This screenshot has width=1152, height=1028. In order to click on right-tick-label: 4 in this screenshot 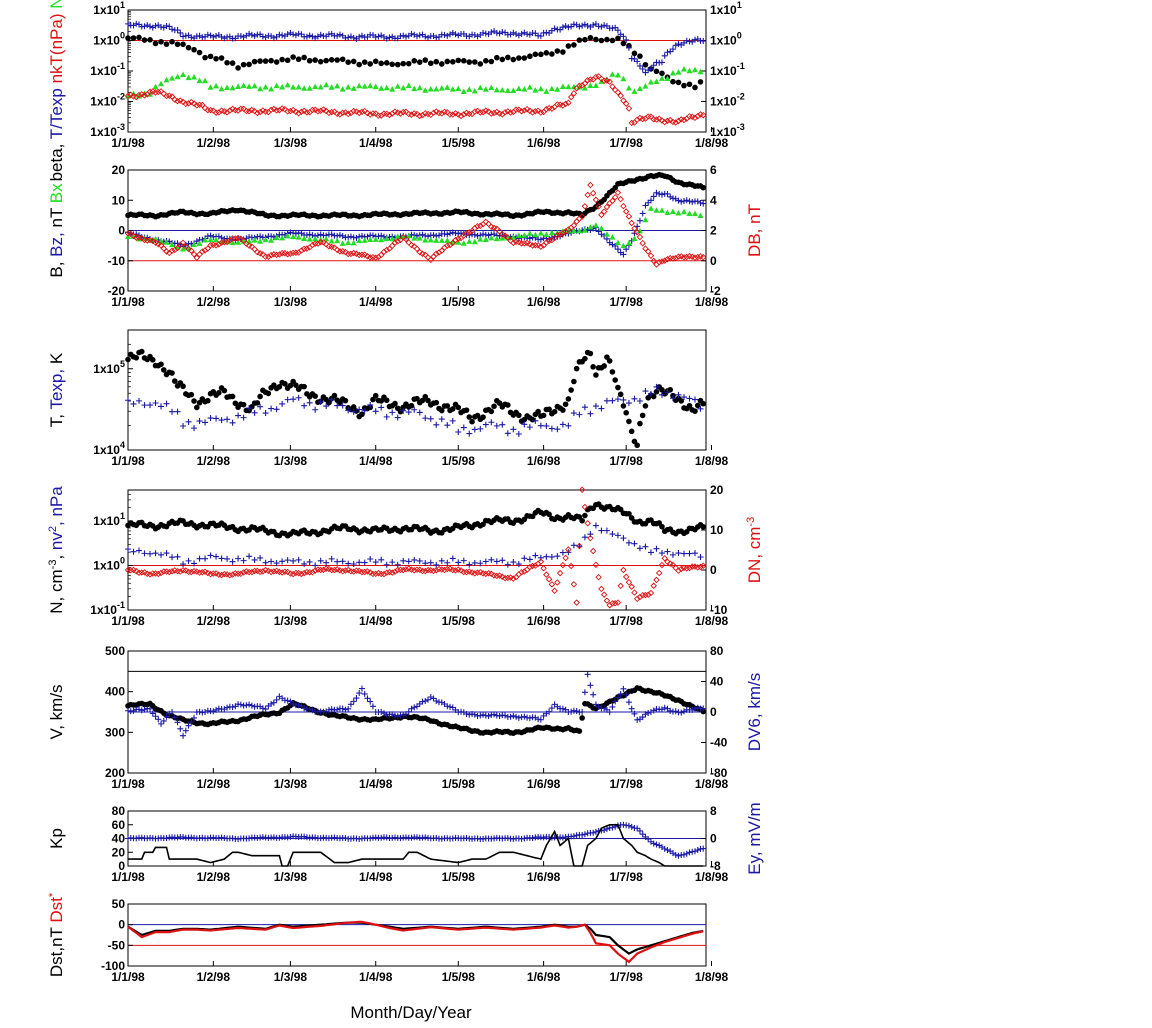, I will do `click(713, 200)`.